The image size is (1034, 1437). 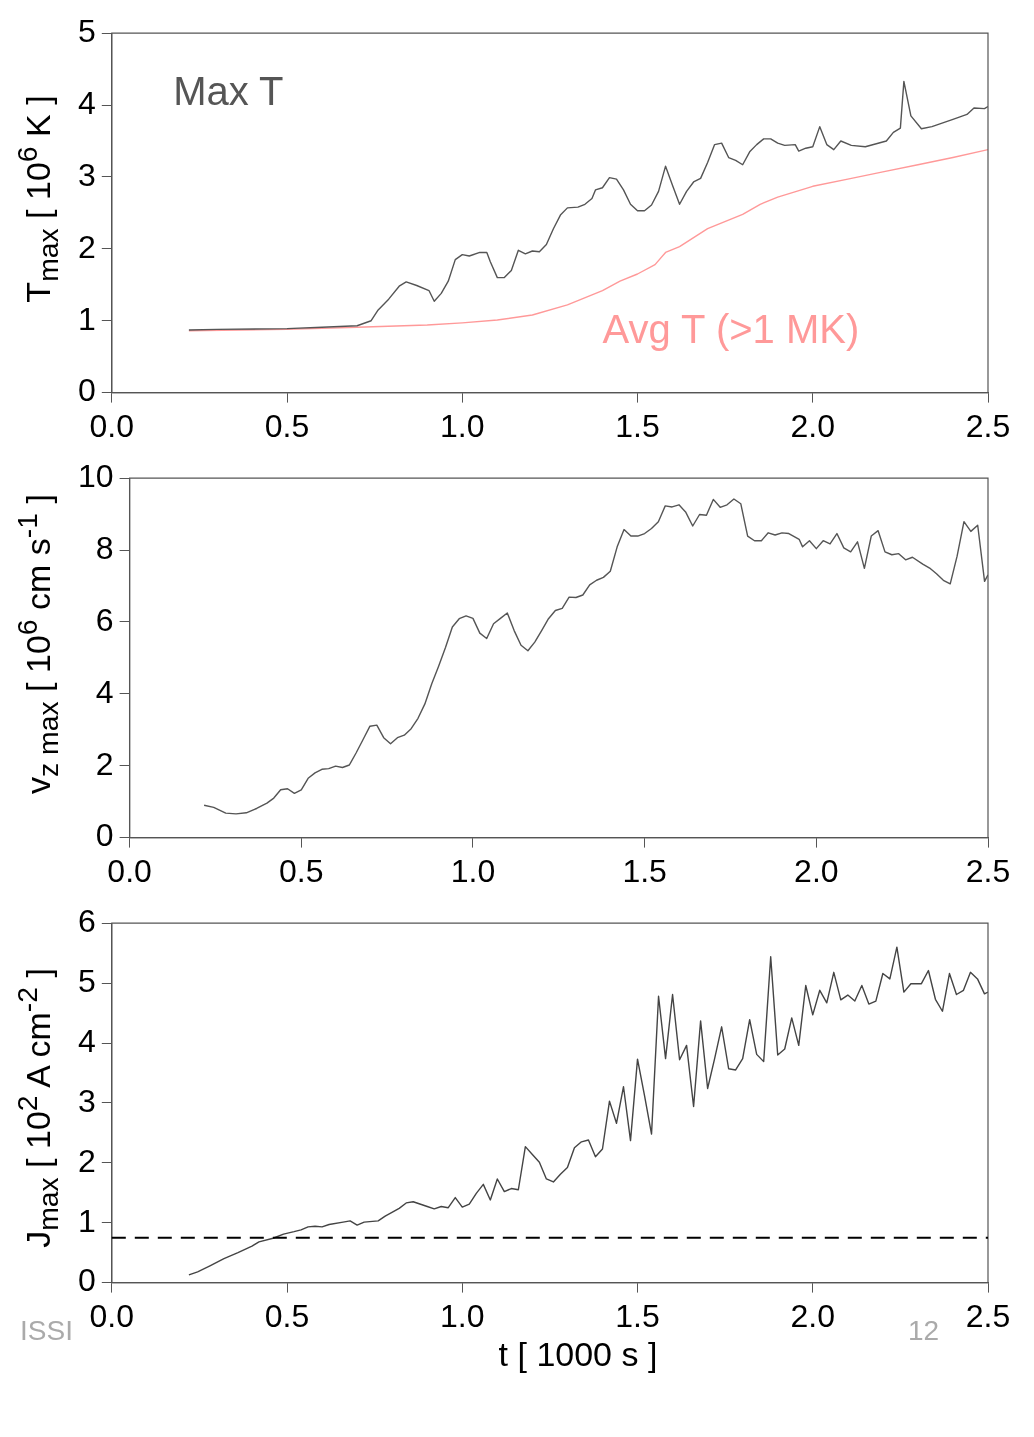 I want to click on x-axis-title: t [ 1000 s ], so click(x=578, y=1354).